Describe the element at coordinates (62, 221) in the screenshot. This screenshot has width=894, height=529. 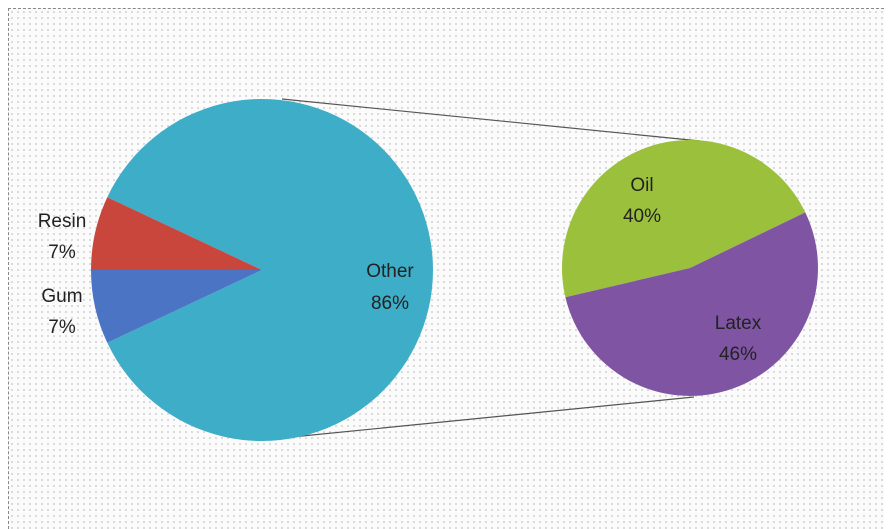
I see `slice-label-resin: Resin` at that location.